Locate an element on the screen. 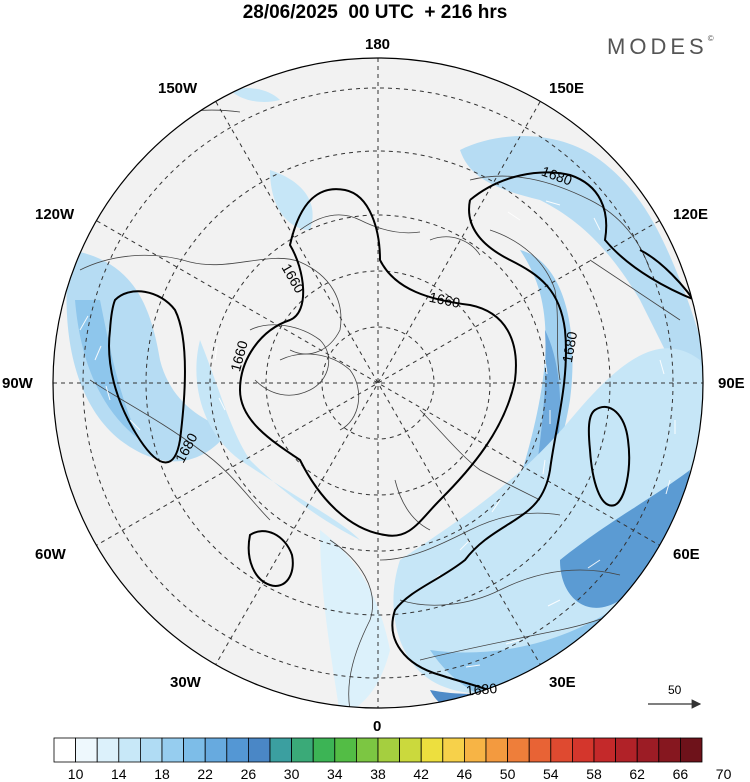 The height and width of the screenshot is (782, 750). colorbar-tick-label: 70 is located at coordinates (723, 774).